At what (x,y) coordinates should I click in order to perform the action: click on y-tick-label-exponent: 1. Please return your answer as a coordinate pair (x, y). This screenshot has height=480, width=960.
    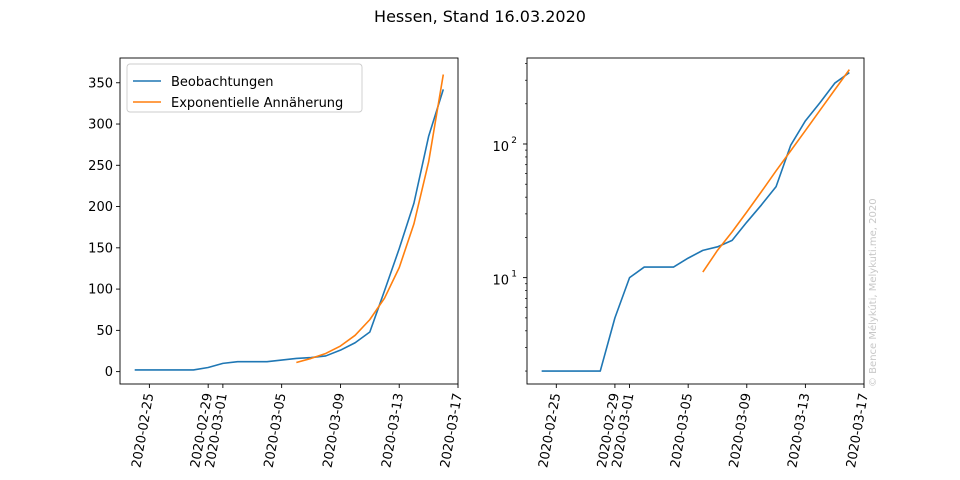
    Looking at the image, I should click on (514, 275).